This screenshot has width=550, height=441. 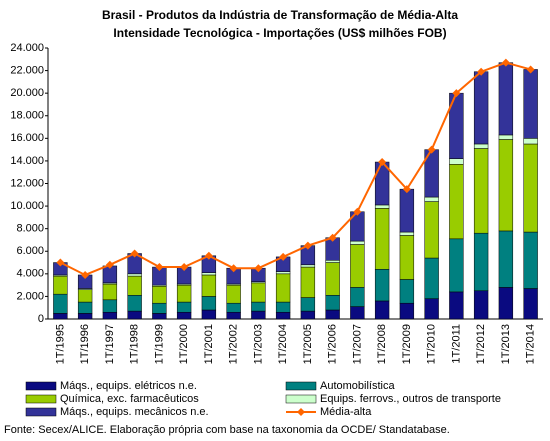 I want to click on x-tick-label: 1T/1997, so click(x=110, y=344).